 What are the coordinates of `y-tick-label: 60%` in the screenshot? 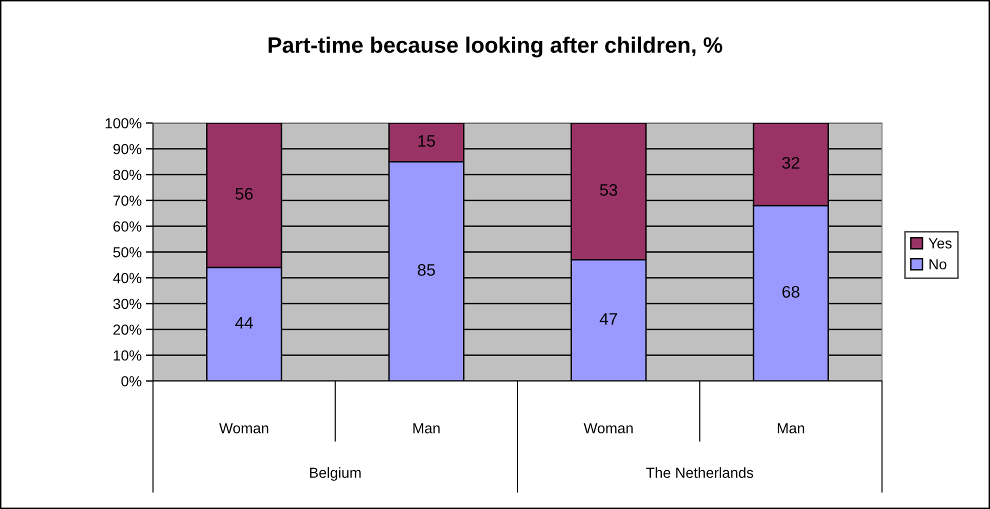 It's located at (127, 226).